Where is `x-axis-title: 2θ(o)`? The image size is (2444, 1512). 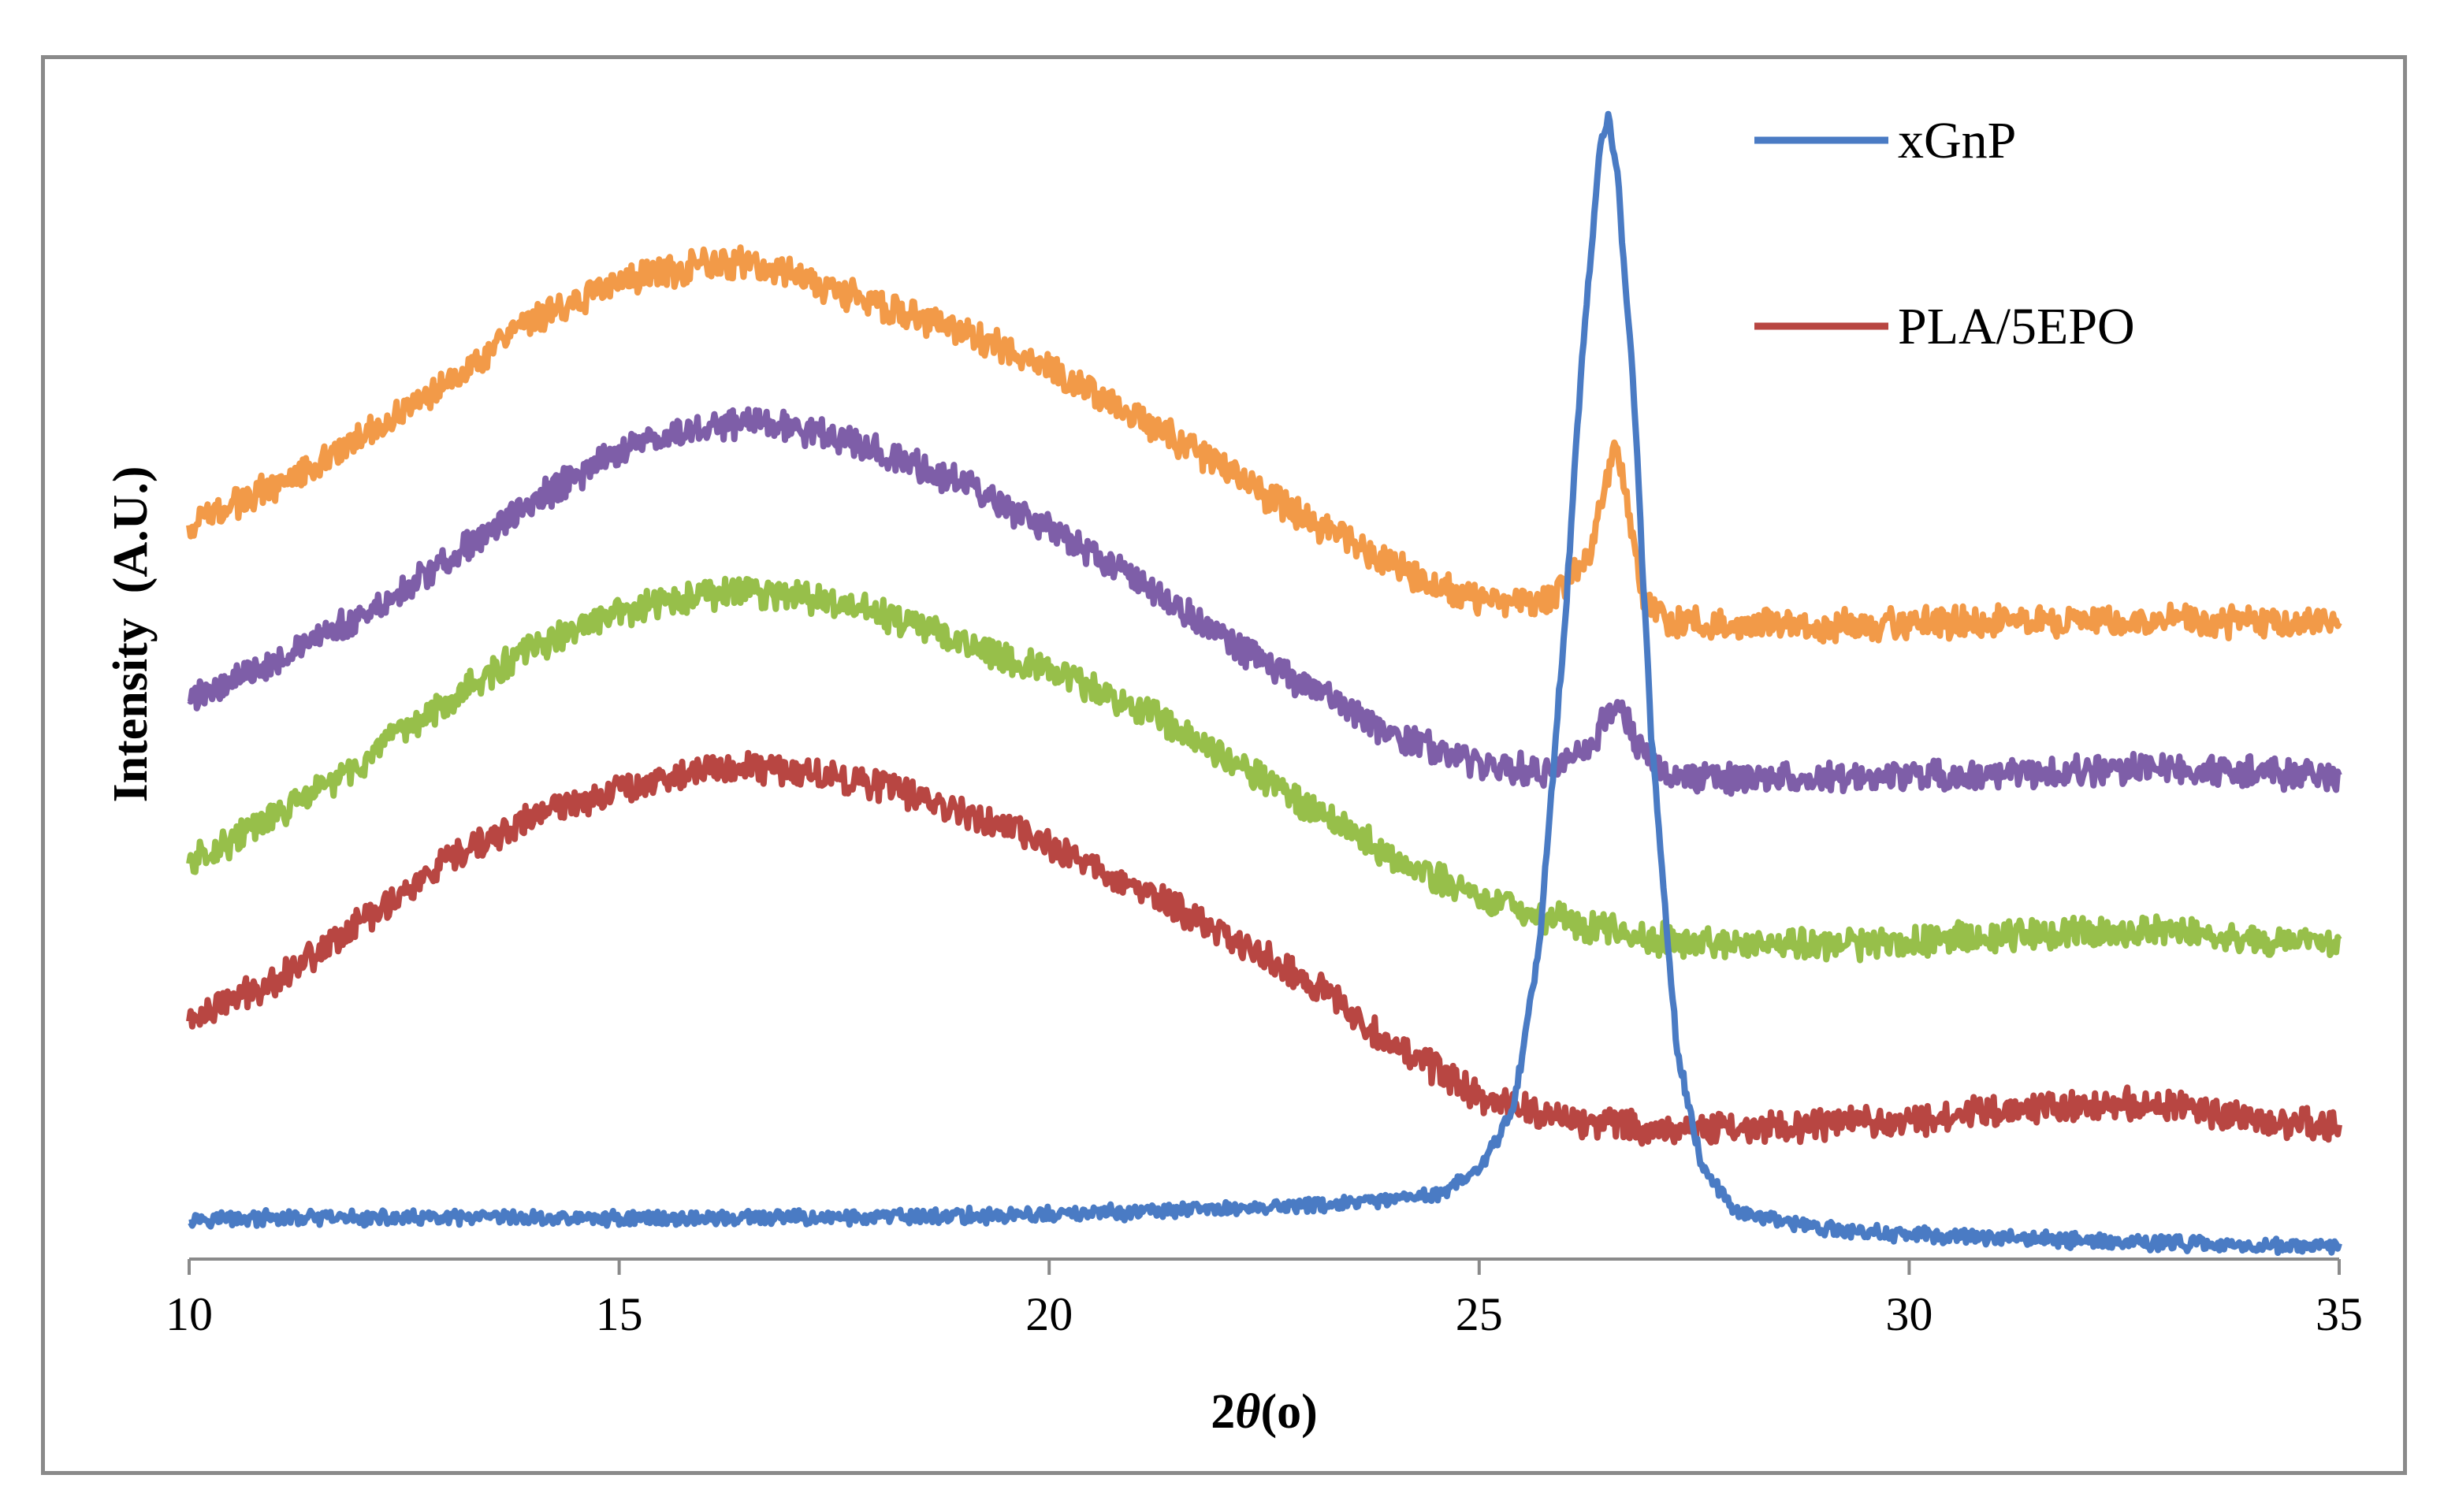
x-axis-title: 2θ(o) is located at coordinates (1264, 1412).